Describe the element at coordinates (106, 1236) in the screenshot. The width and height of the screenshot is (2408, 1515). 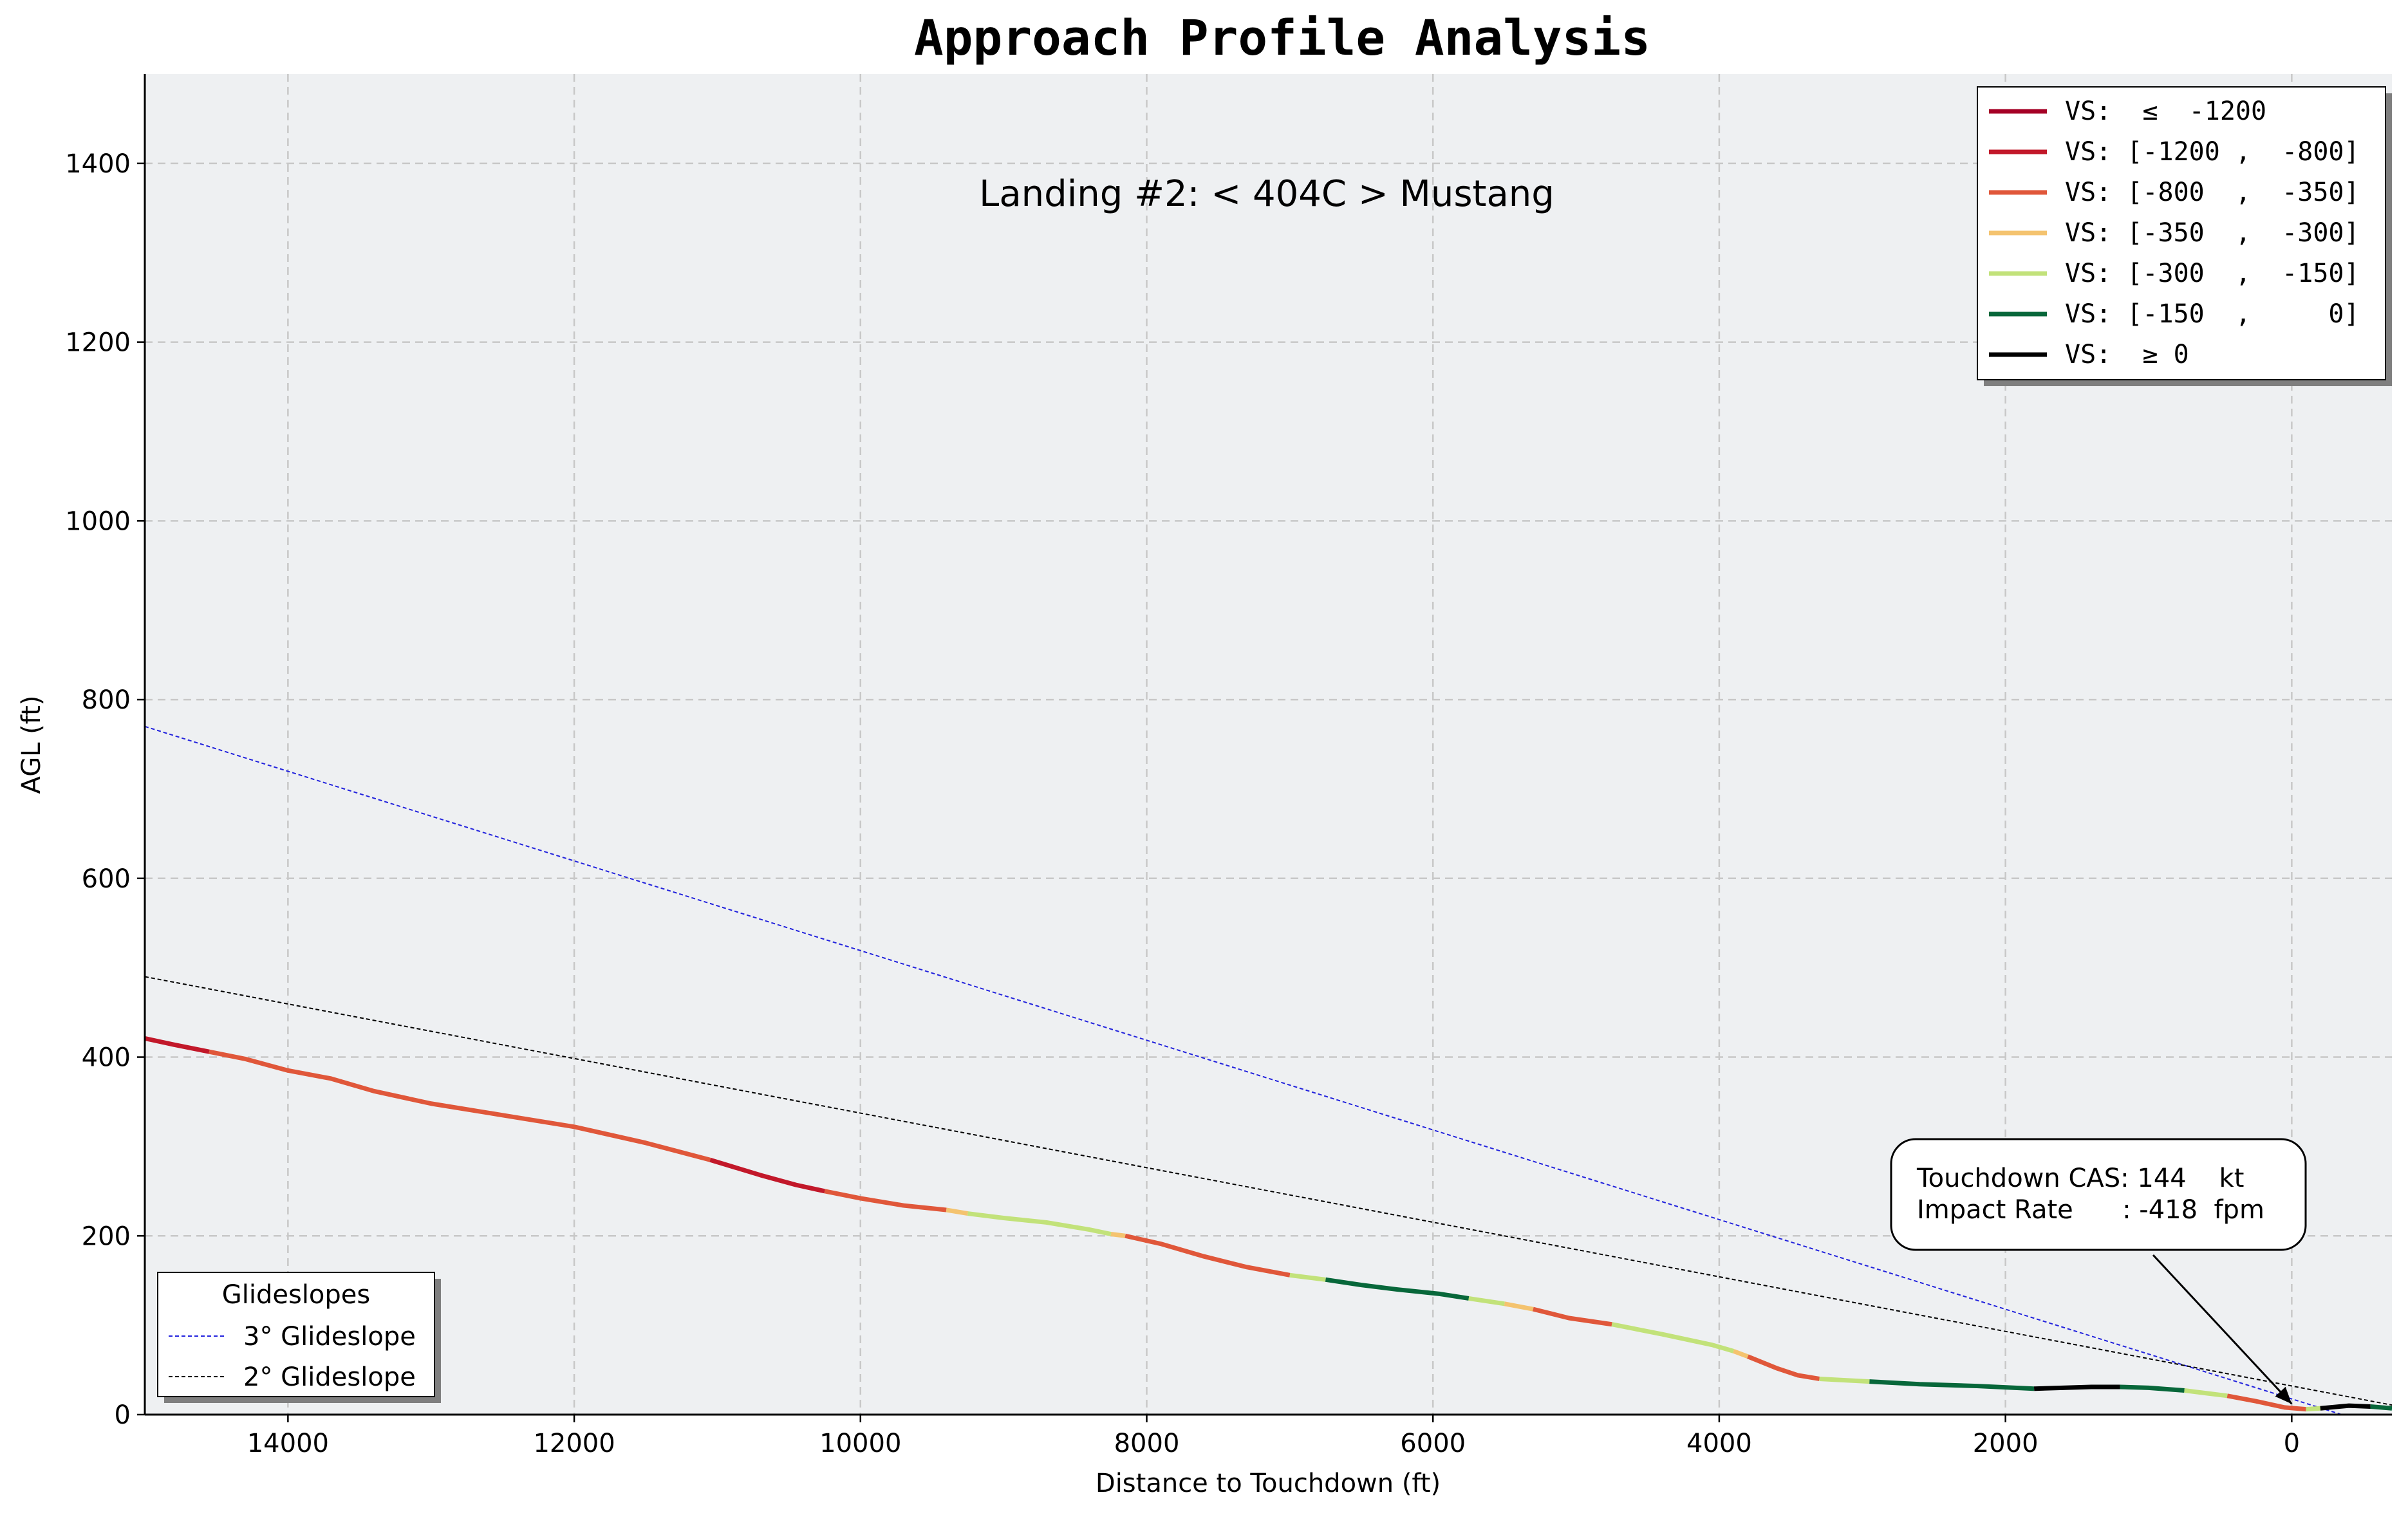
I see `y-tick-label: 200` at that location.